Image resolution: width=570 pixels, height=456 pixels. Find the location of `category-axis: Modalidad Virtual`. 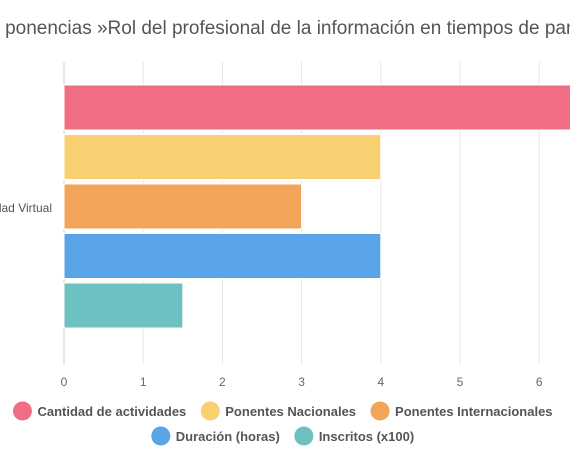

category-axis: Modalidad Virtual is located at coordinates (26, 208).